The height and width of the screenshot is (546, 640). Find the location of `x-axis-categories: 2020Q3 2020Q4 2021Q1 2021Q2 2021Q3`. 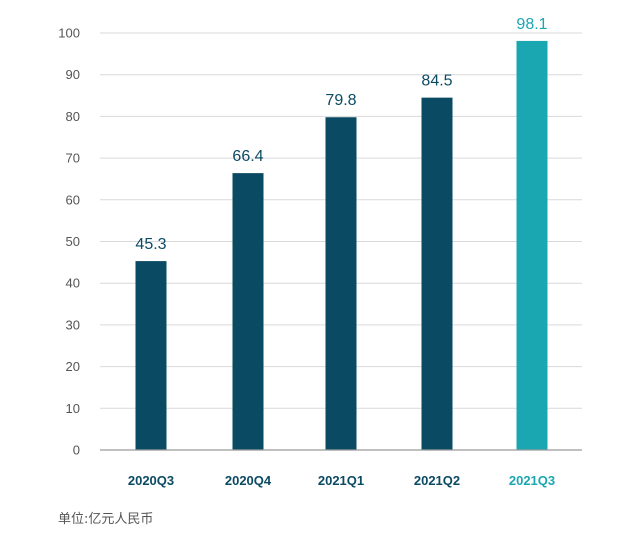

x-axis-categories: 2020Q3 2020Q4 2021Q1 2021Q2 2021Q3 is located at coordinates (341, 480).